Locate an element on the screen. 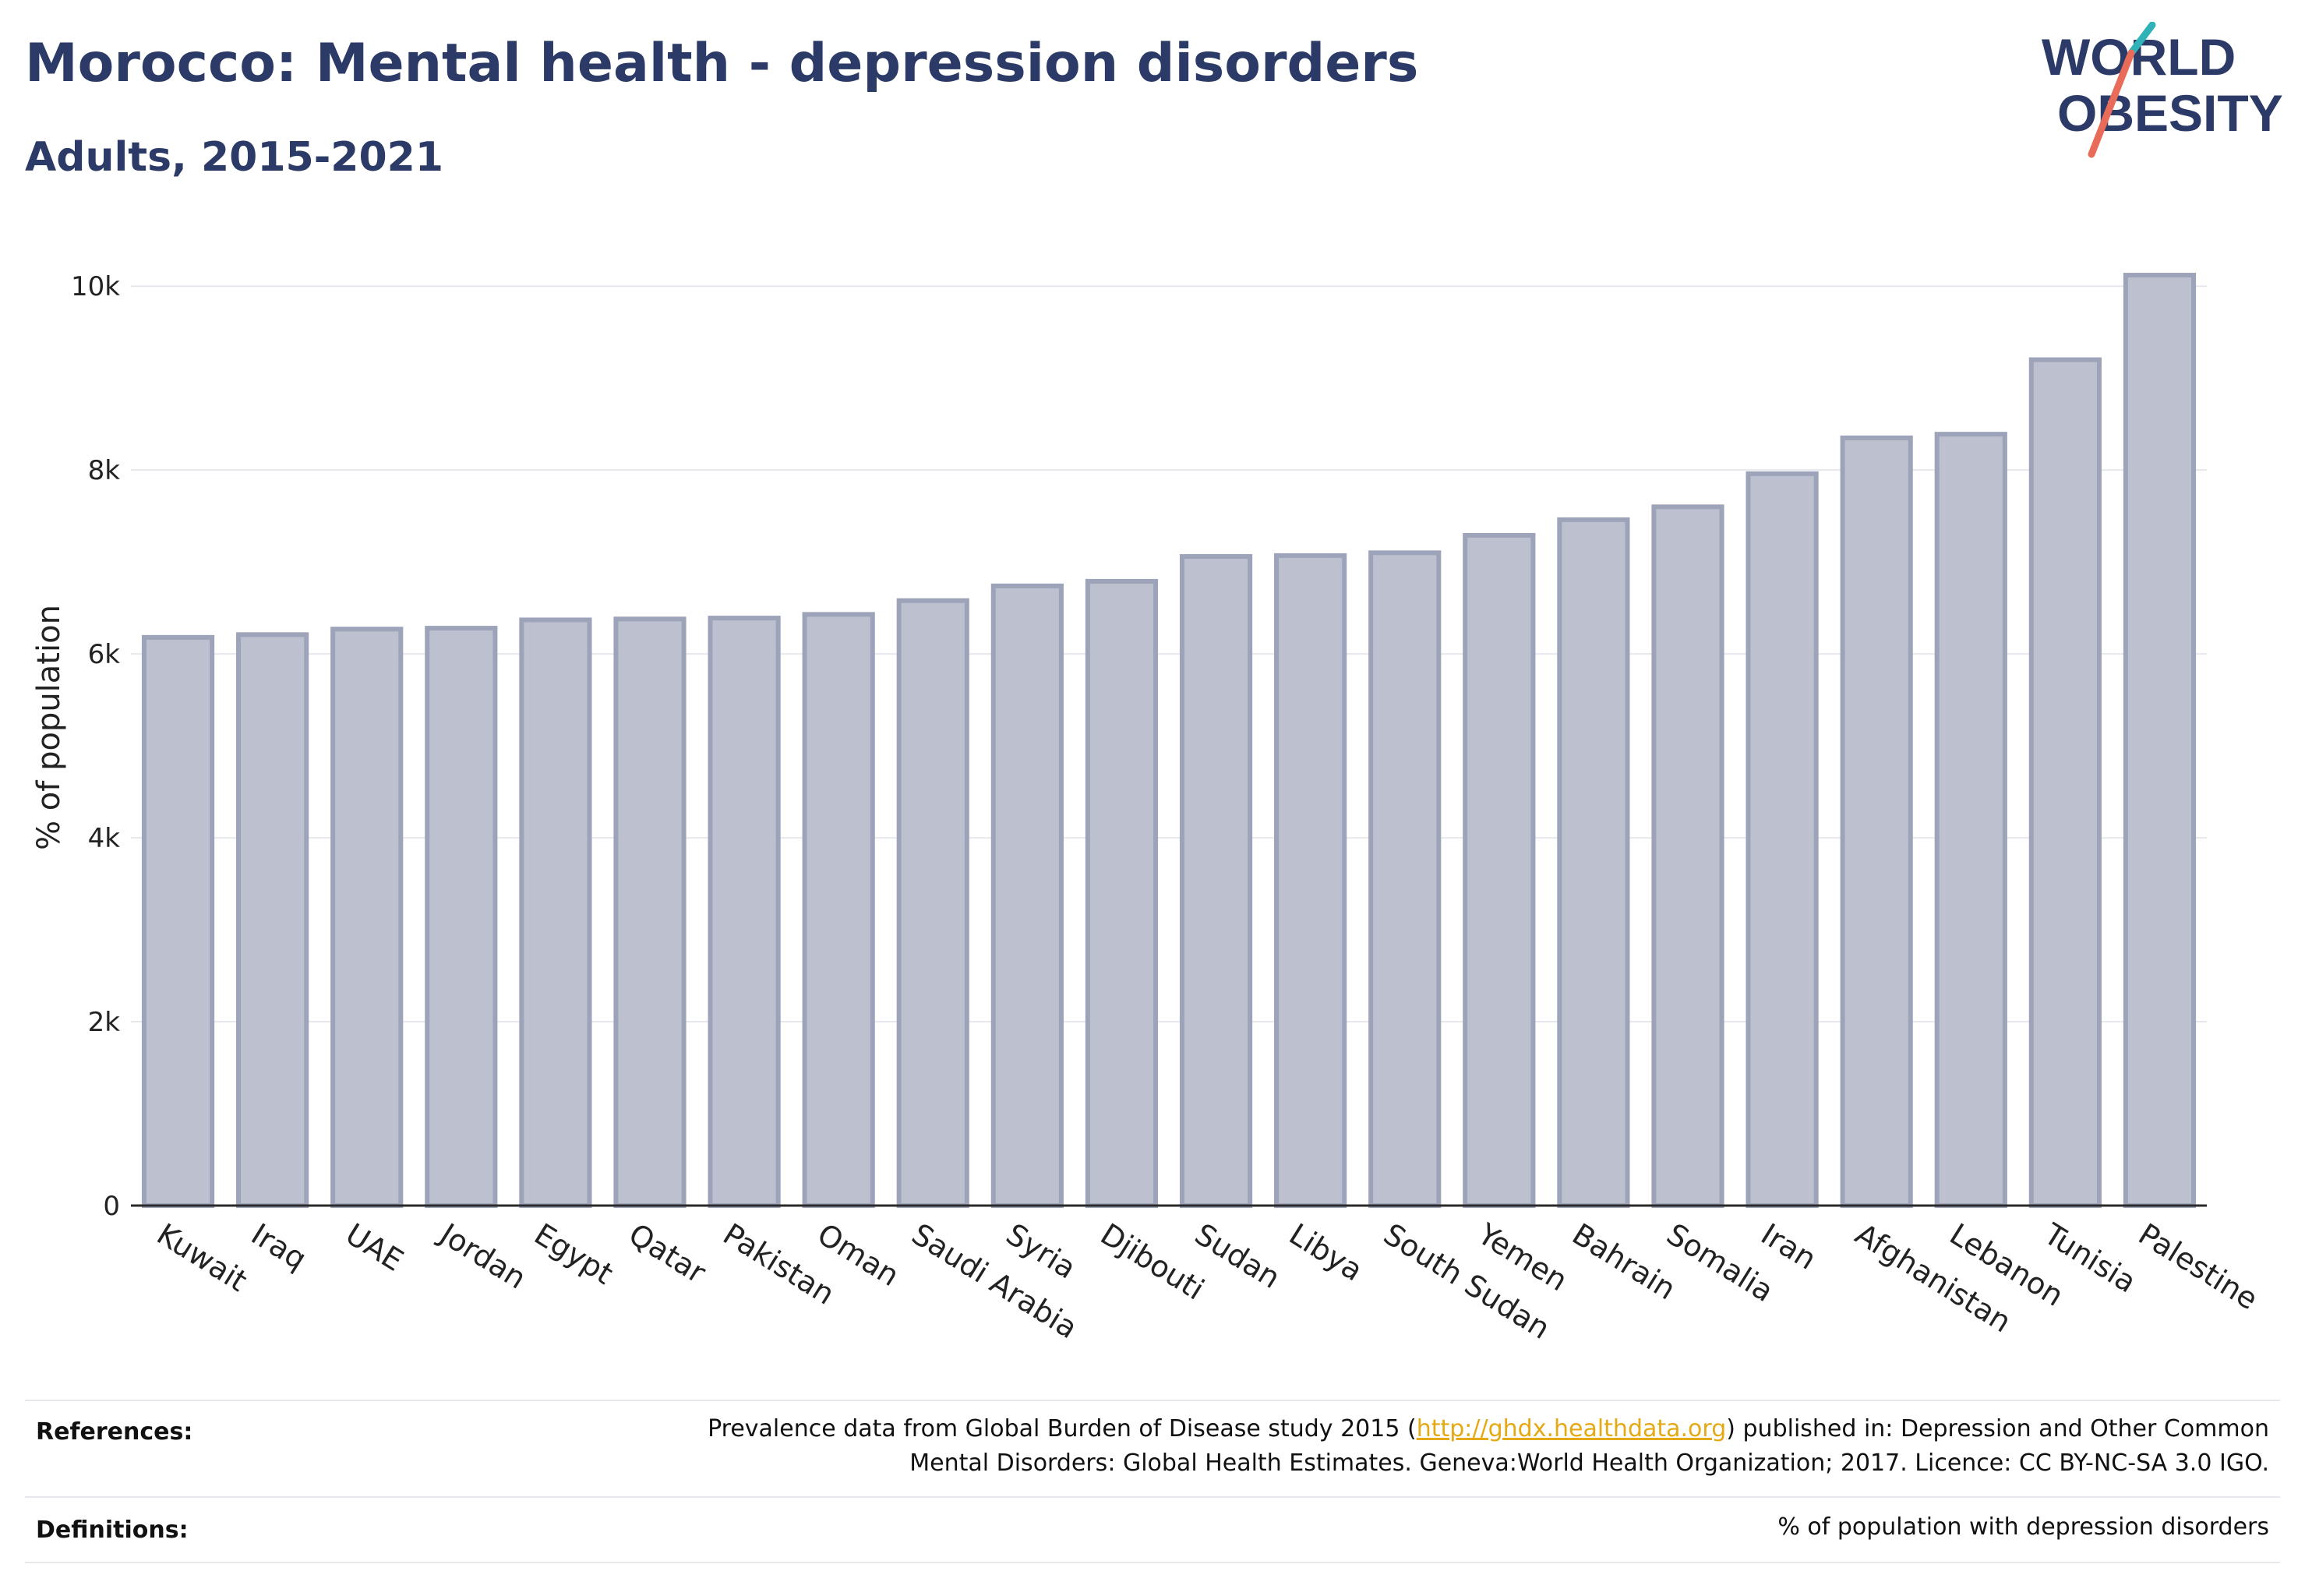  chart-subtitle: Adults, 2015-2021 is located at coordinates (234, 157).